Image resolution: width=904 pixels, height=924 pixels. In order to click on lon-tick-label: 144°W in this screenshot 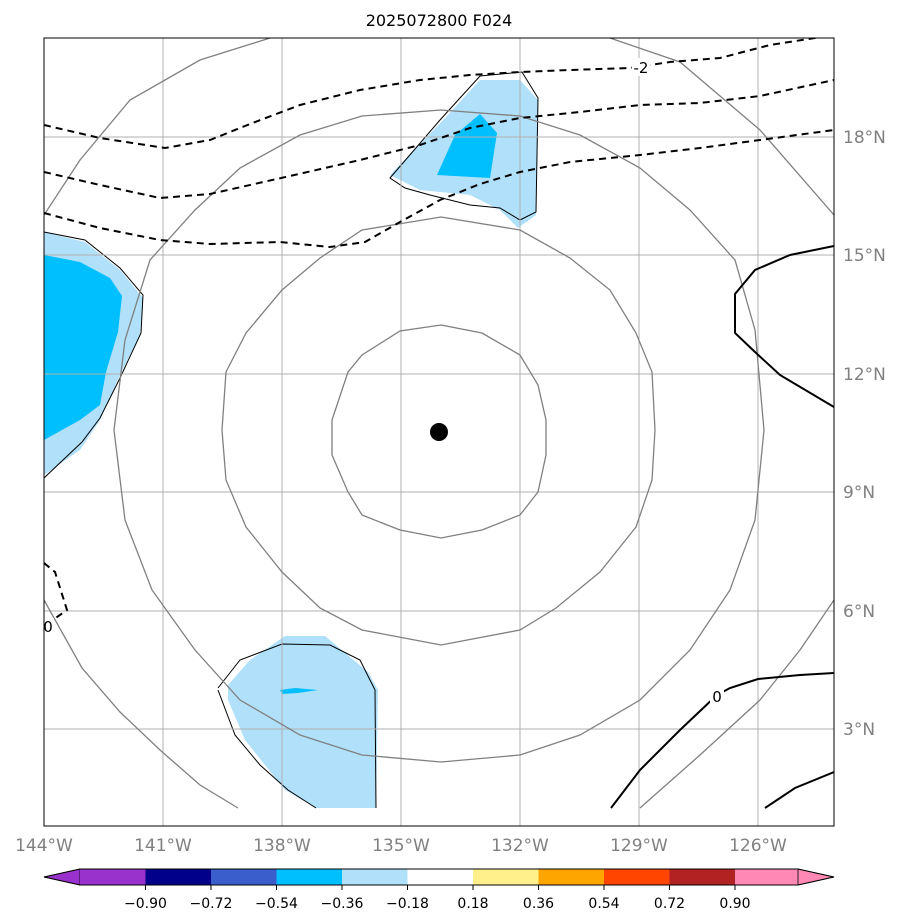, I will do `click(44, 846)`.